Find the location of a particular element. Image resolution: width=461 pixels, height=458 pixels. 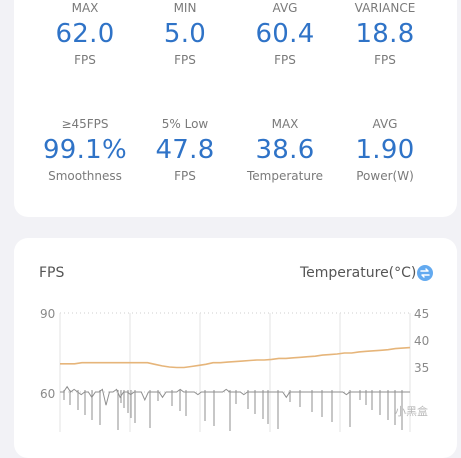

left-tick-60: 60 is located at coordinates (48, 394).